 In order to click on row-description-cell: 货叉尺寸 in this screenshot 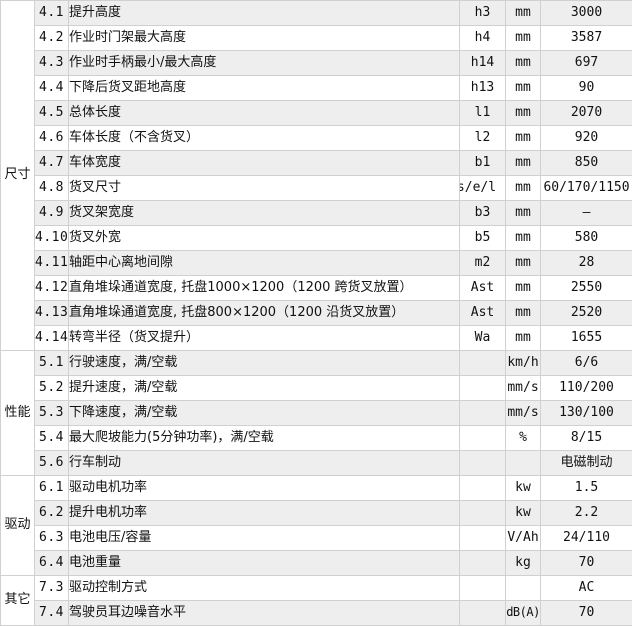, I will do `click(264, 188)`.